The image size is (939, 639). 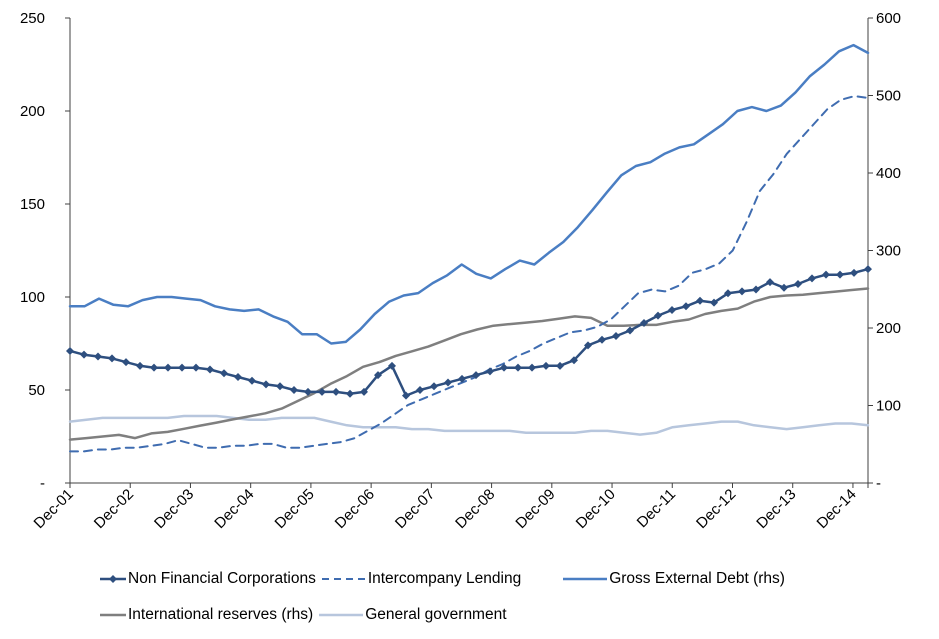 I want to click on legend-swatch-res-icon, so click(x=113, y=615).